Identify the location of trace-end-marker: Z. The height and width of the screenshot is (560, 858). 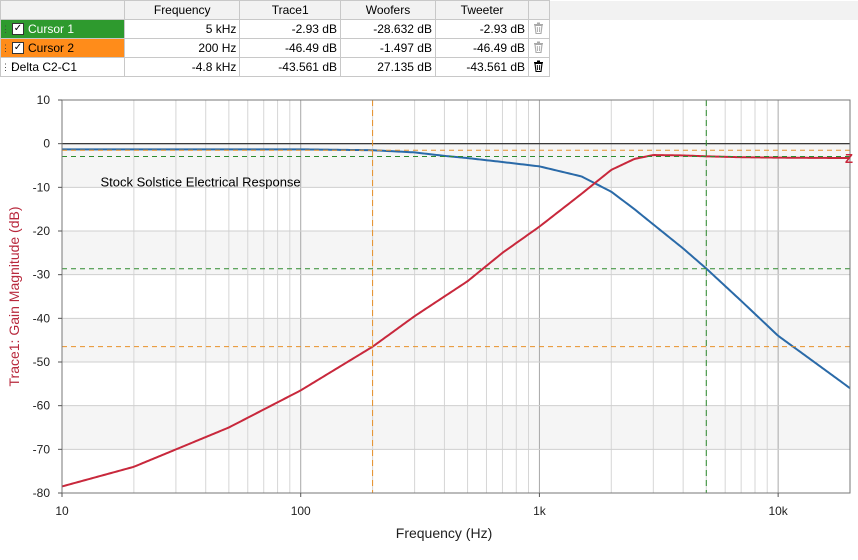
(849, 158).